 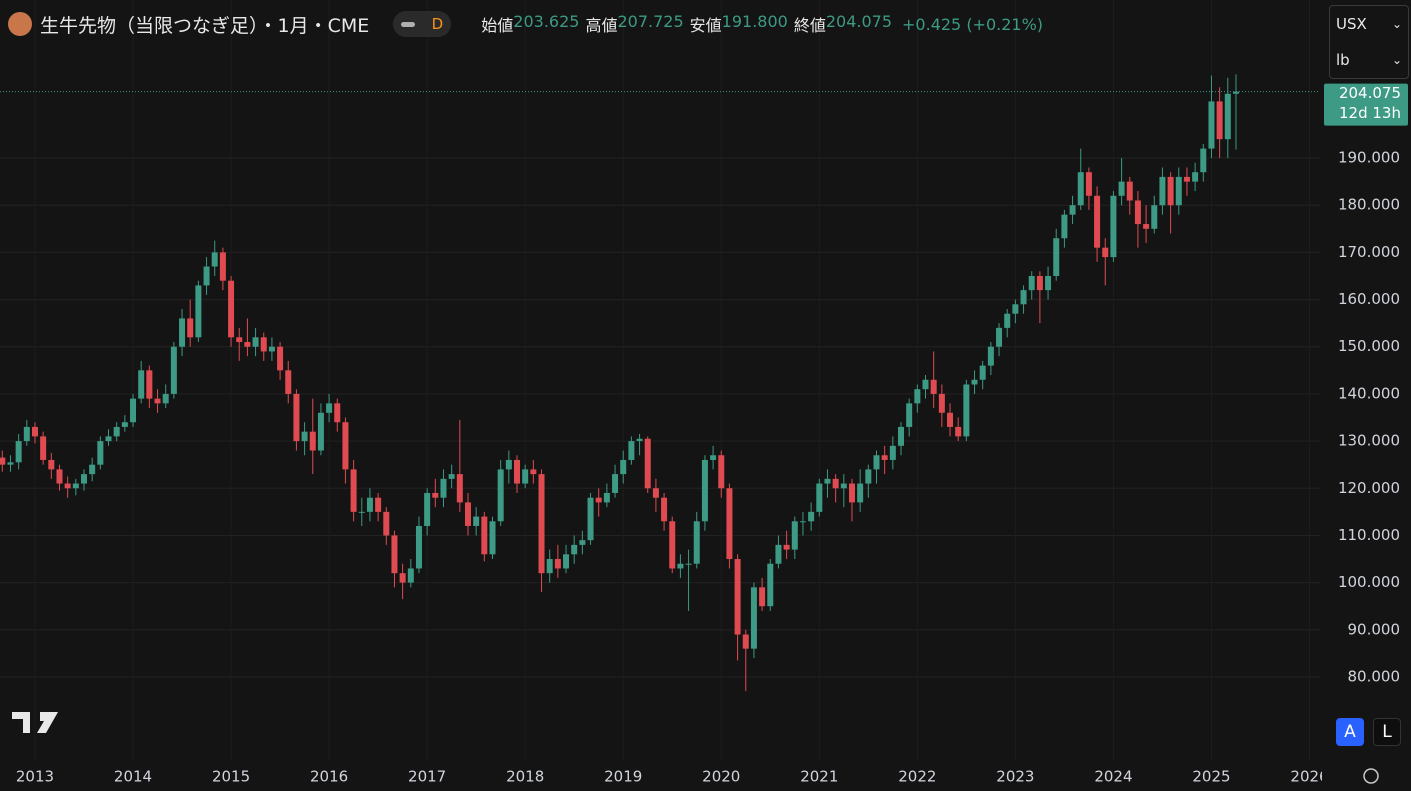 I want to click on x-tick-label: 2015, so click(x=231, y=777).